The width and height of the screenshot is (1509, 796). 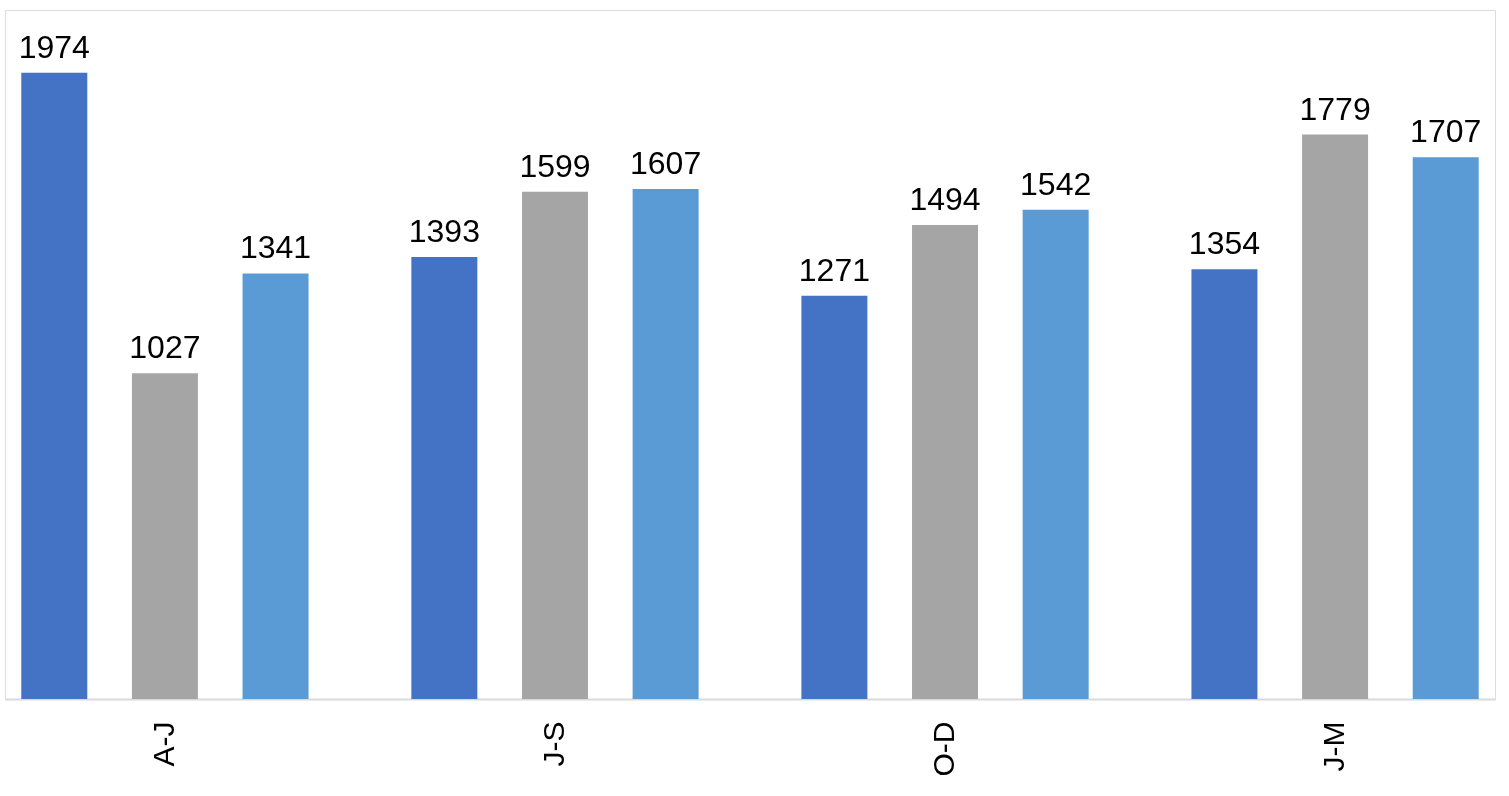 I want to click on x-tick-label: J-S, so click(x=553, y=744).